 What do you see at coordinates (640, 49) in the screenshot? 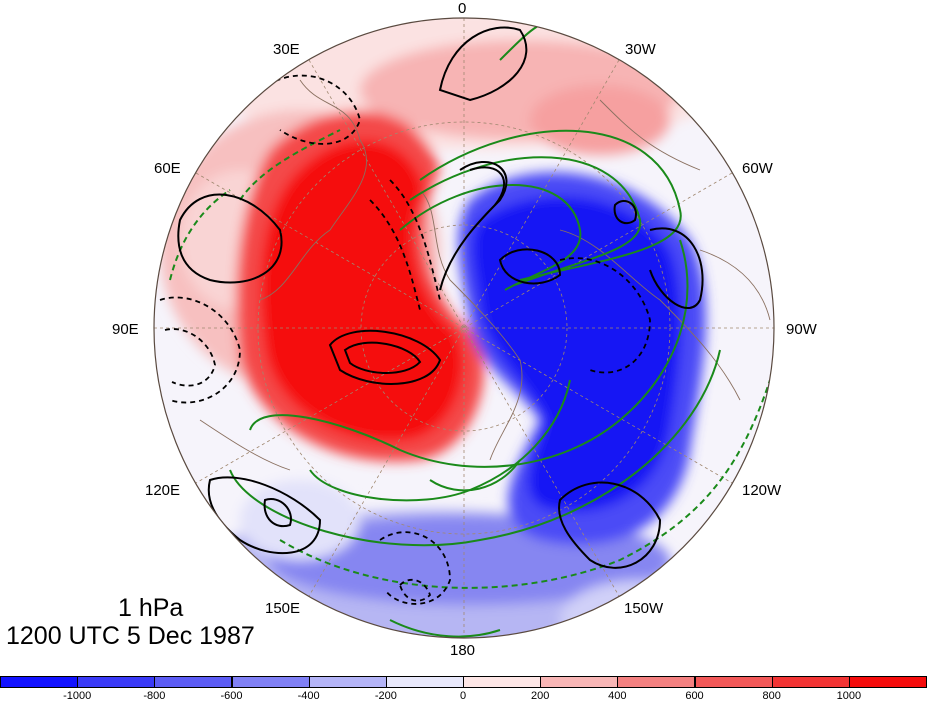
I see `lon-label-30w: 30W` at bounding box center [640, 49].